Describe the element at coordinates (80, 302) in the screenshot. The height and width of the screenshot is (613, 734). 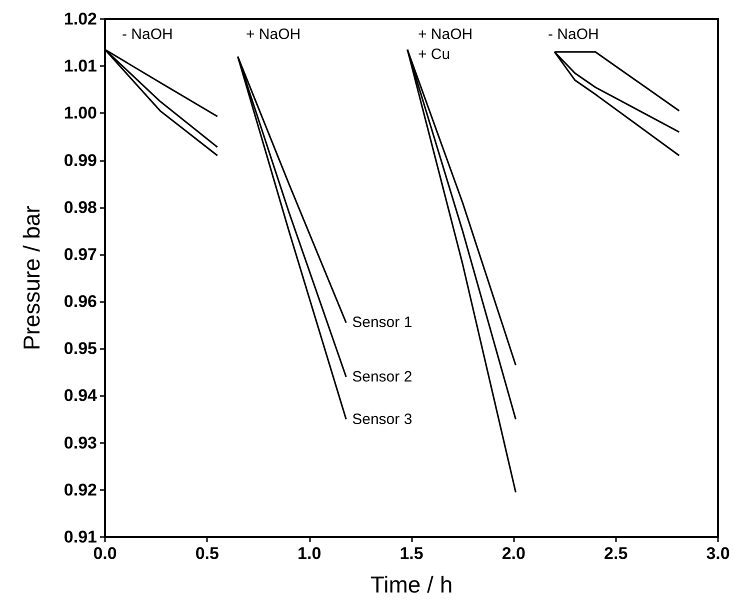
I see `y-tick-label: 0.96` at that location.